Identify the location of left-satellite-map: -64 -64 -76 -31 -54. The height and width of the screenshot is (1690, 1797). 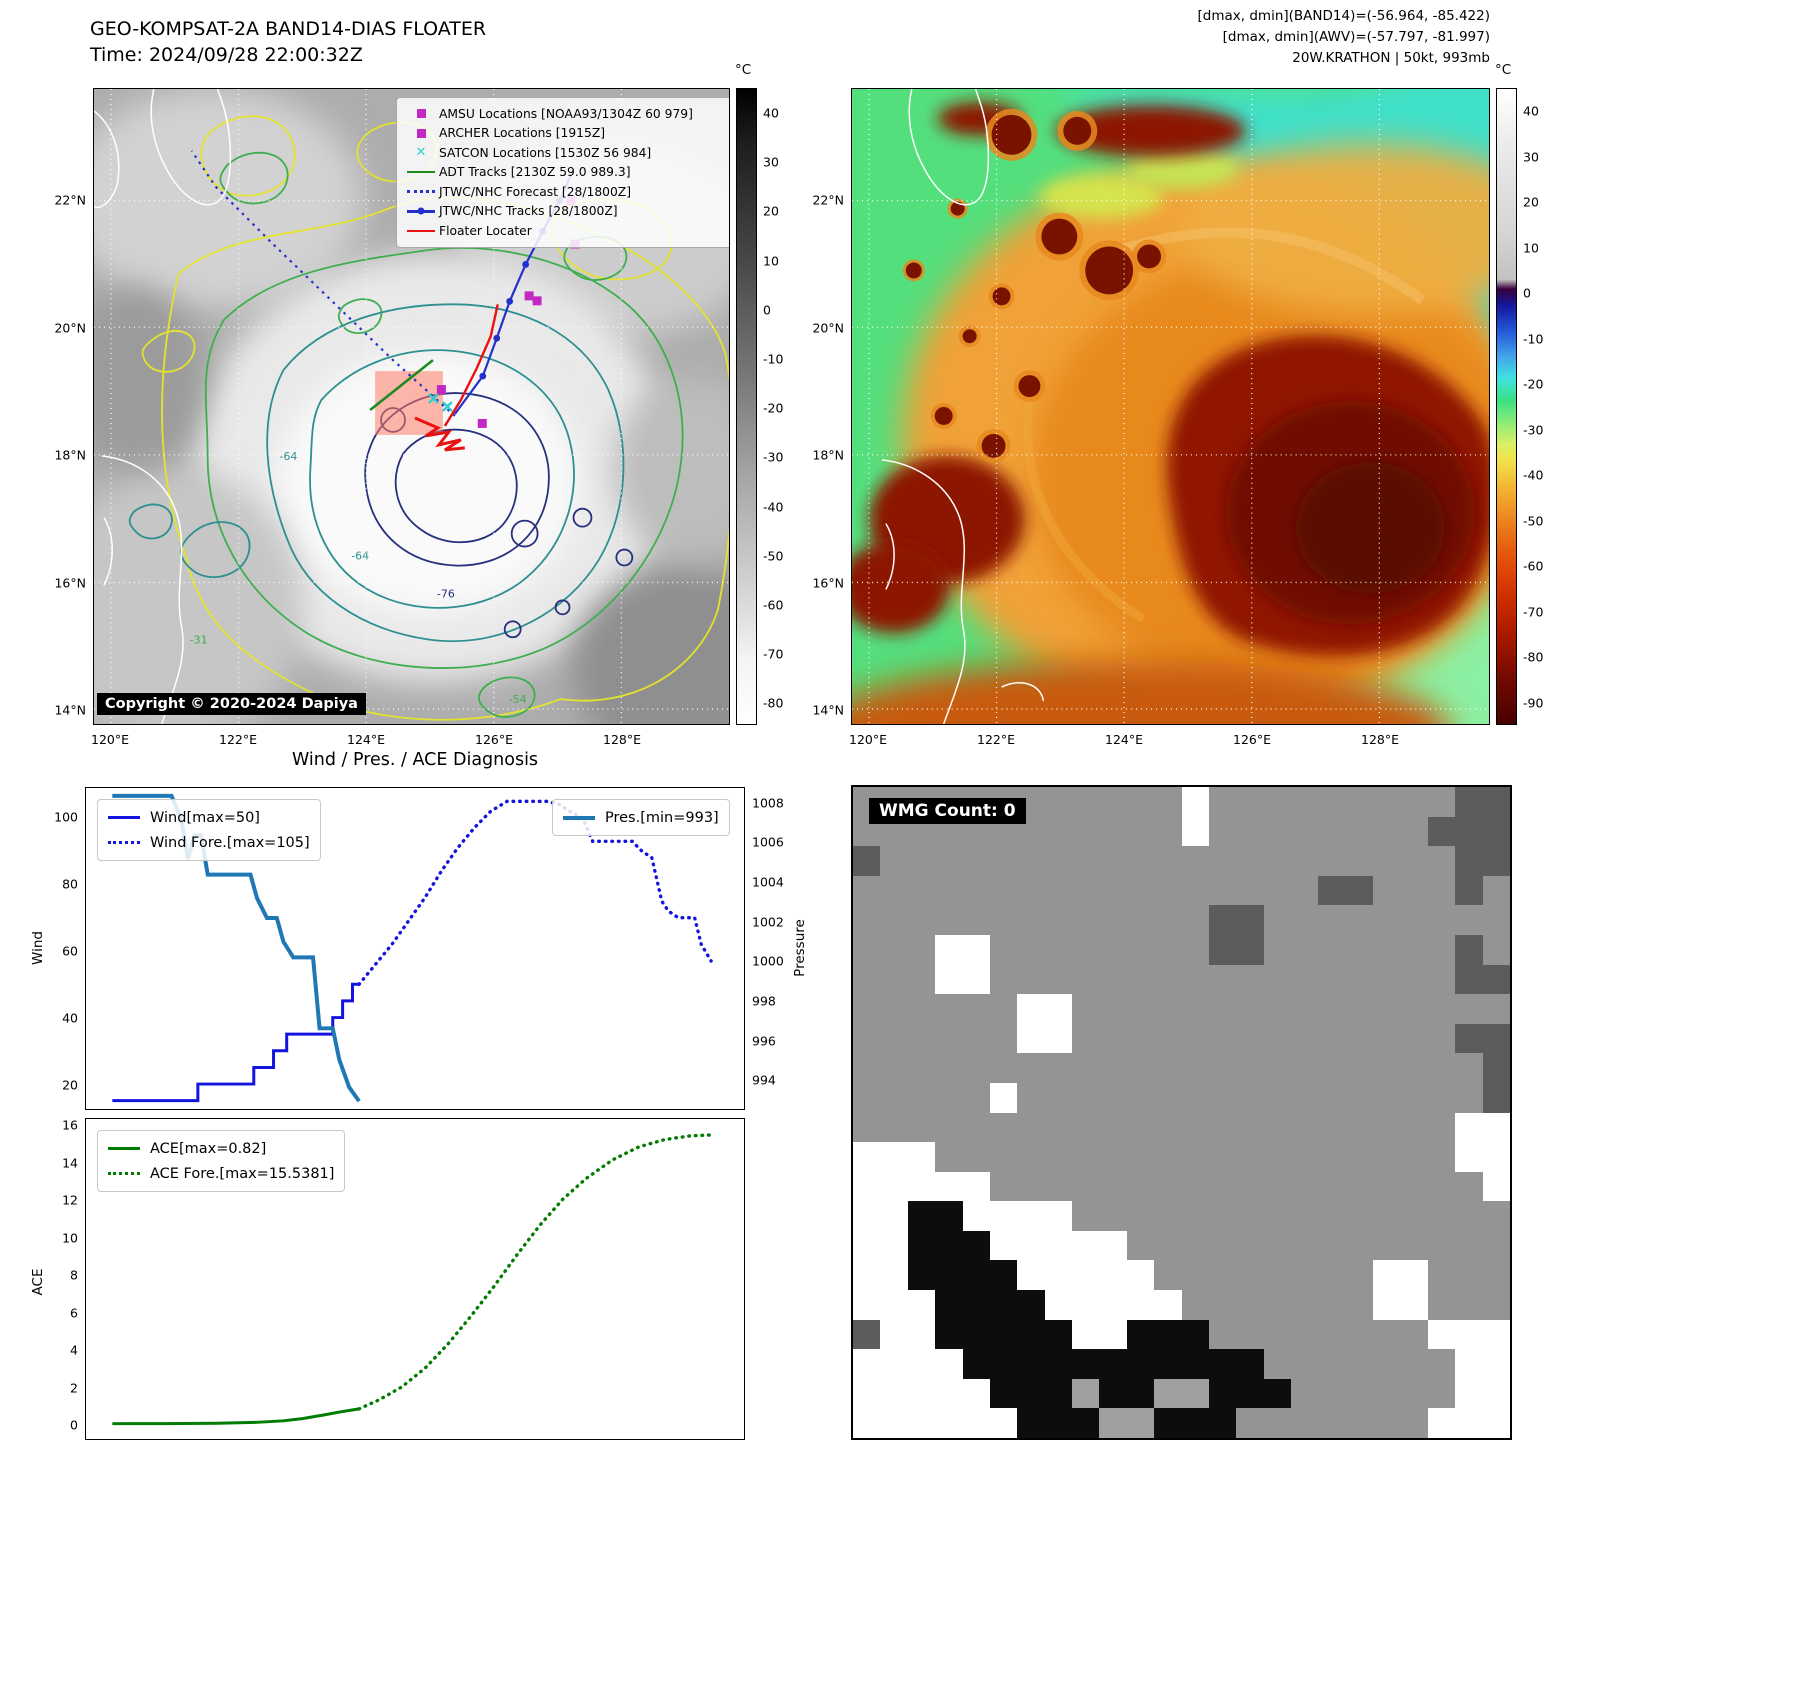
(411, 406).